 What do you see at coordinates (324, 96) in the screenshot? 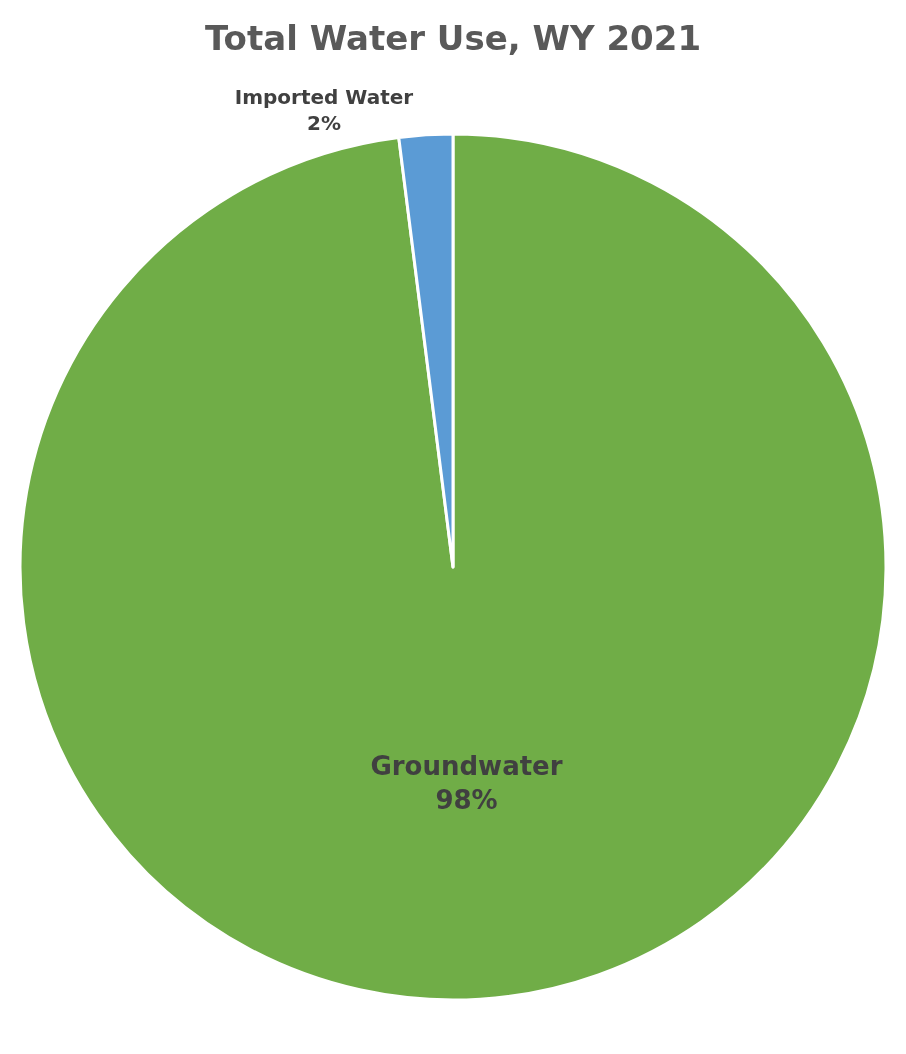
I see `slice-label: Imported Water` at bounding box center [324, 96].